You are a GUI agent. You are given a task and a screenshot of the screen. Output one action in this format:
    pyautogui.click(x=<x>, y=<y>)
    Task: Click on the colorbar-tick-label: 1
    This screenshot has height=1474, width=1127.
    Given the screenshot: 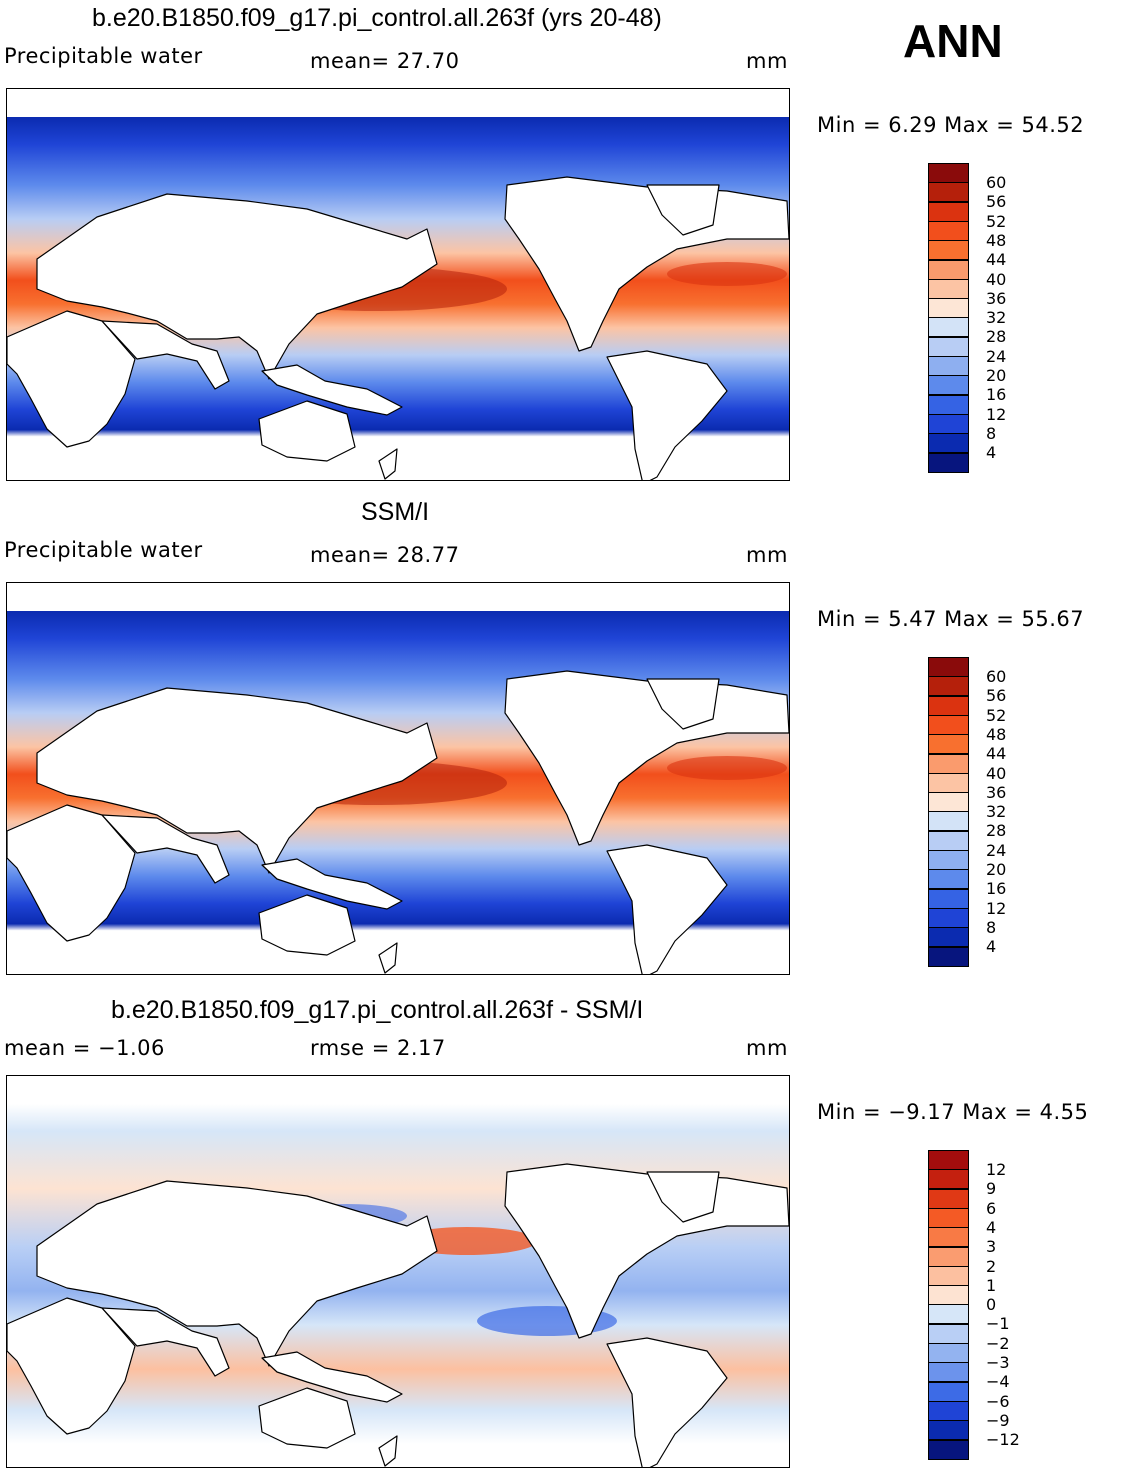 What is the action you would take?
    pyautogui.click(x=991, y=1285)
    